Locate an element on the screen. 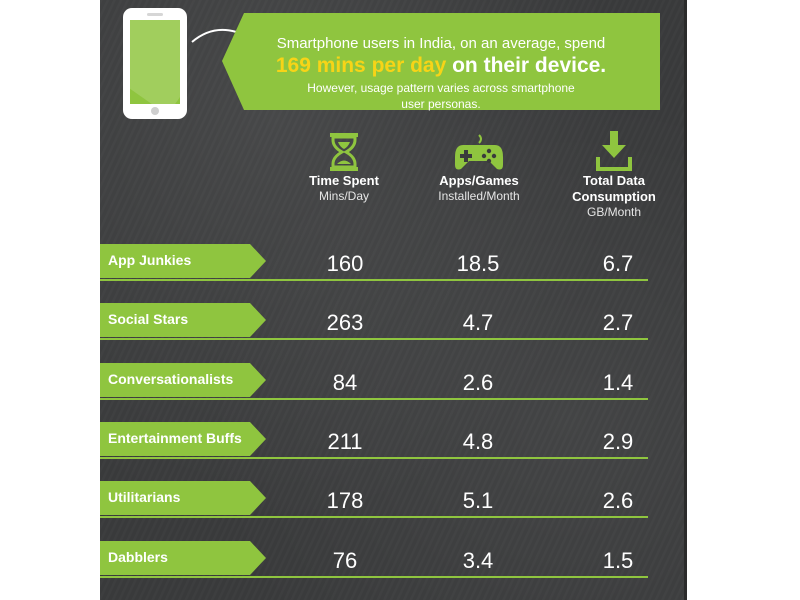 The image size is (800, 600). smartphone-icon is located at coordinates (155, 63).